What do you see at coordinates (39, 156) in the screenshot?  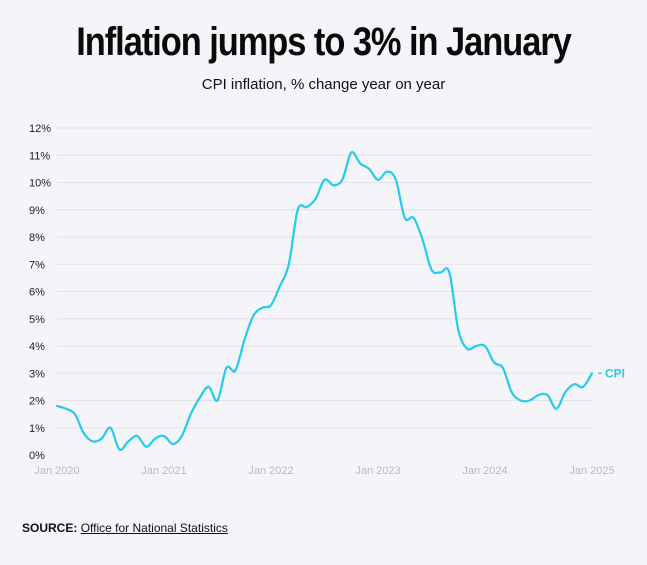 I see `y-tick-label: 11%` at bounding box center [39, 156].